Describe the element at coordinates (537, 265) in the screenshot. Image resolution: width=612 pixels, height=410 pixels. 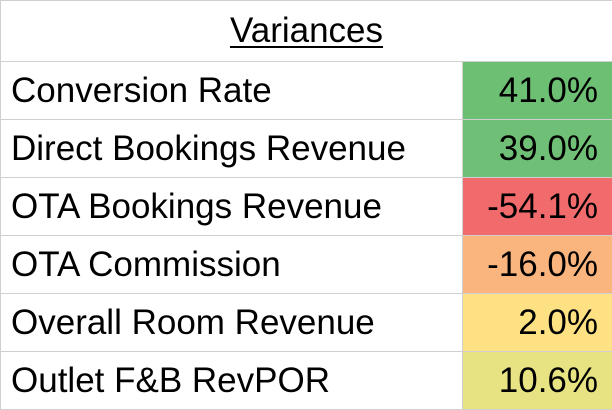
I see `row-value: -16.0%` at that location.